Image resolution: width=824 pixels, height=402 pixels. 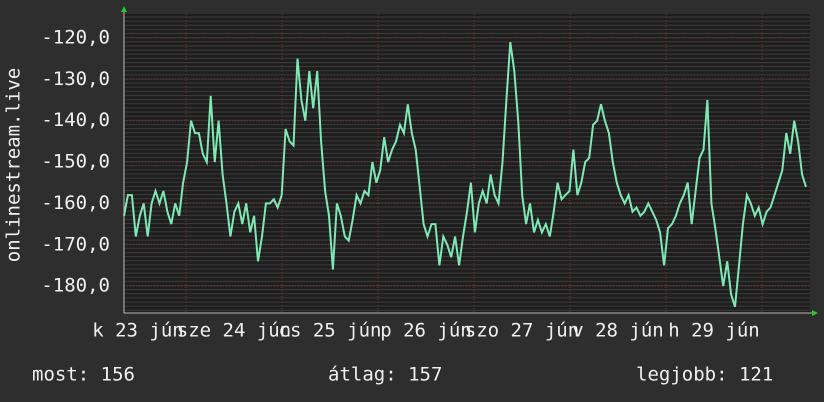 What do you see at coordinates (75, 203) in the screenshot?
I see `y-tick-label: -160,0` at bounding box center [75, 203].